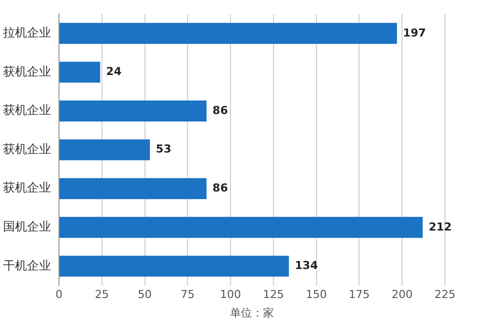 The height and width of the screenshot is (326, 477). What do you see at coordinates (359, 295) in the screenshot?
I see `x-tick-label: 175` at bounding box center [359, 295].